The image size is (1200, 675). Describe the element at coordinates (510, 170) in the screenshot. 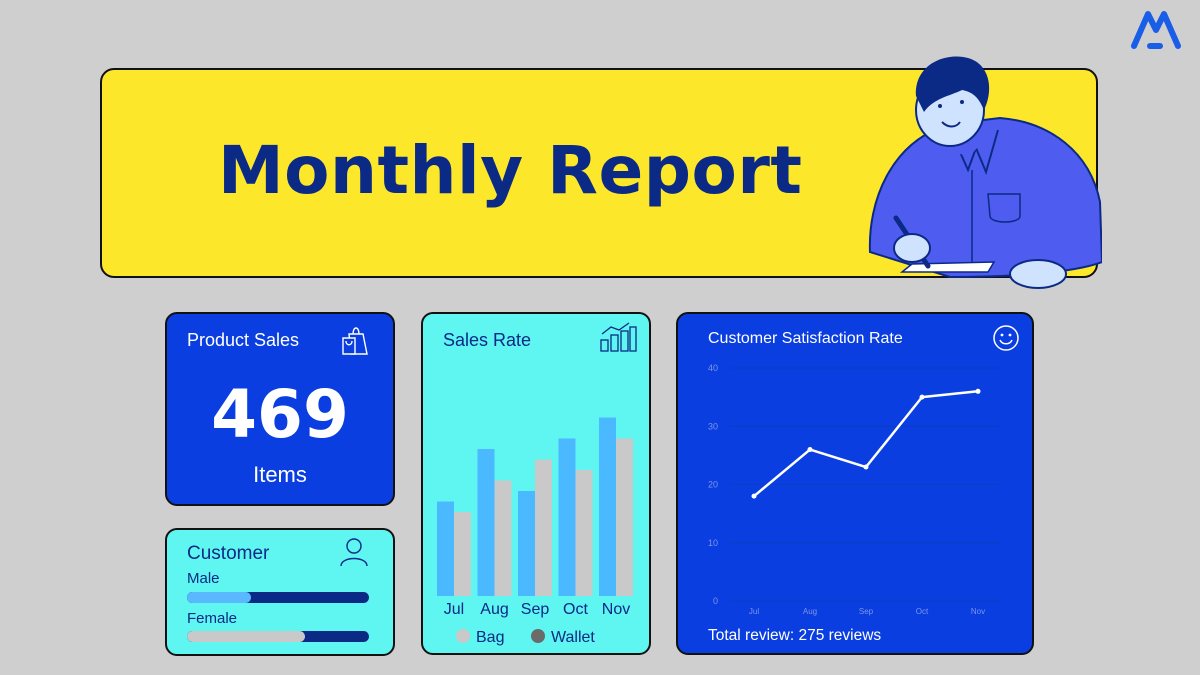

I see `page-title: Monthly Report` at that location.